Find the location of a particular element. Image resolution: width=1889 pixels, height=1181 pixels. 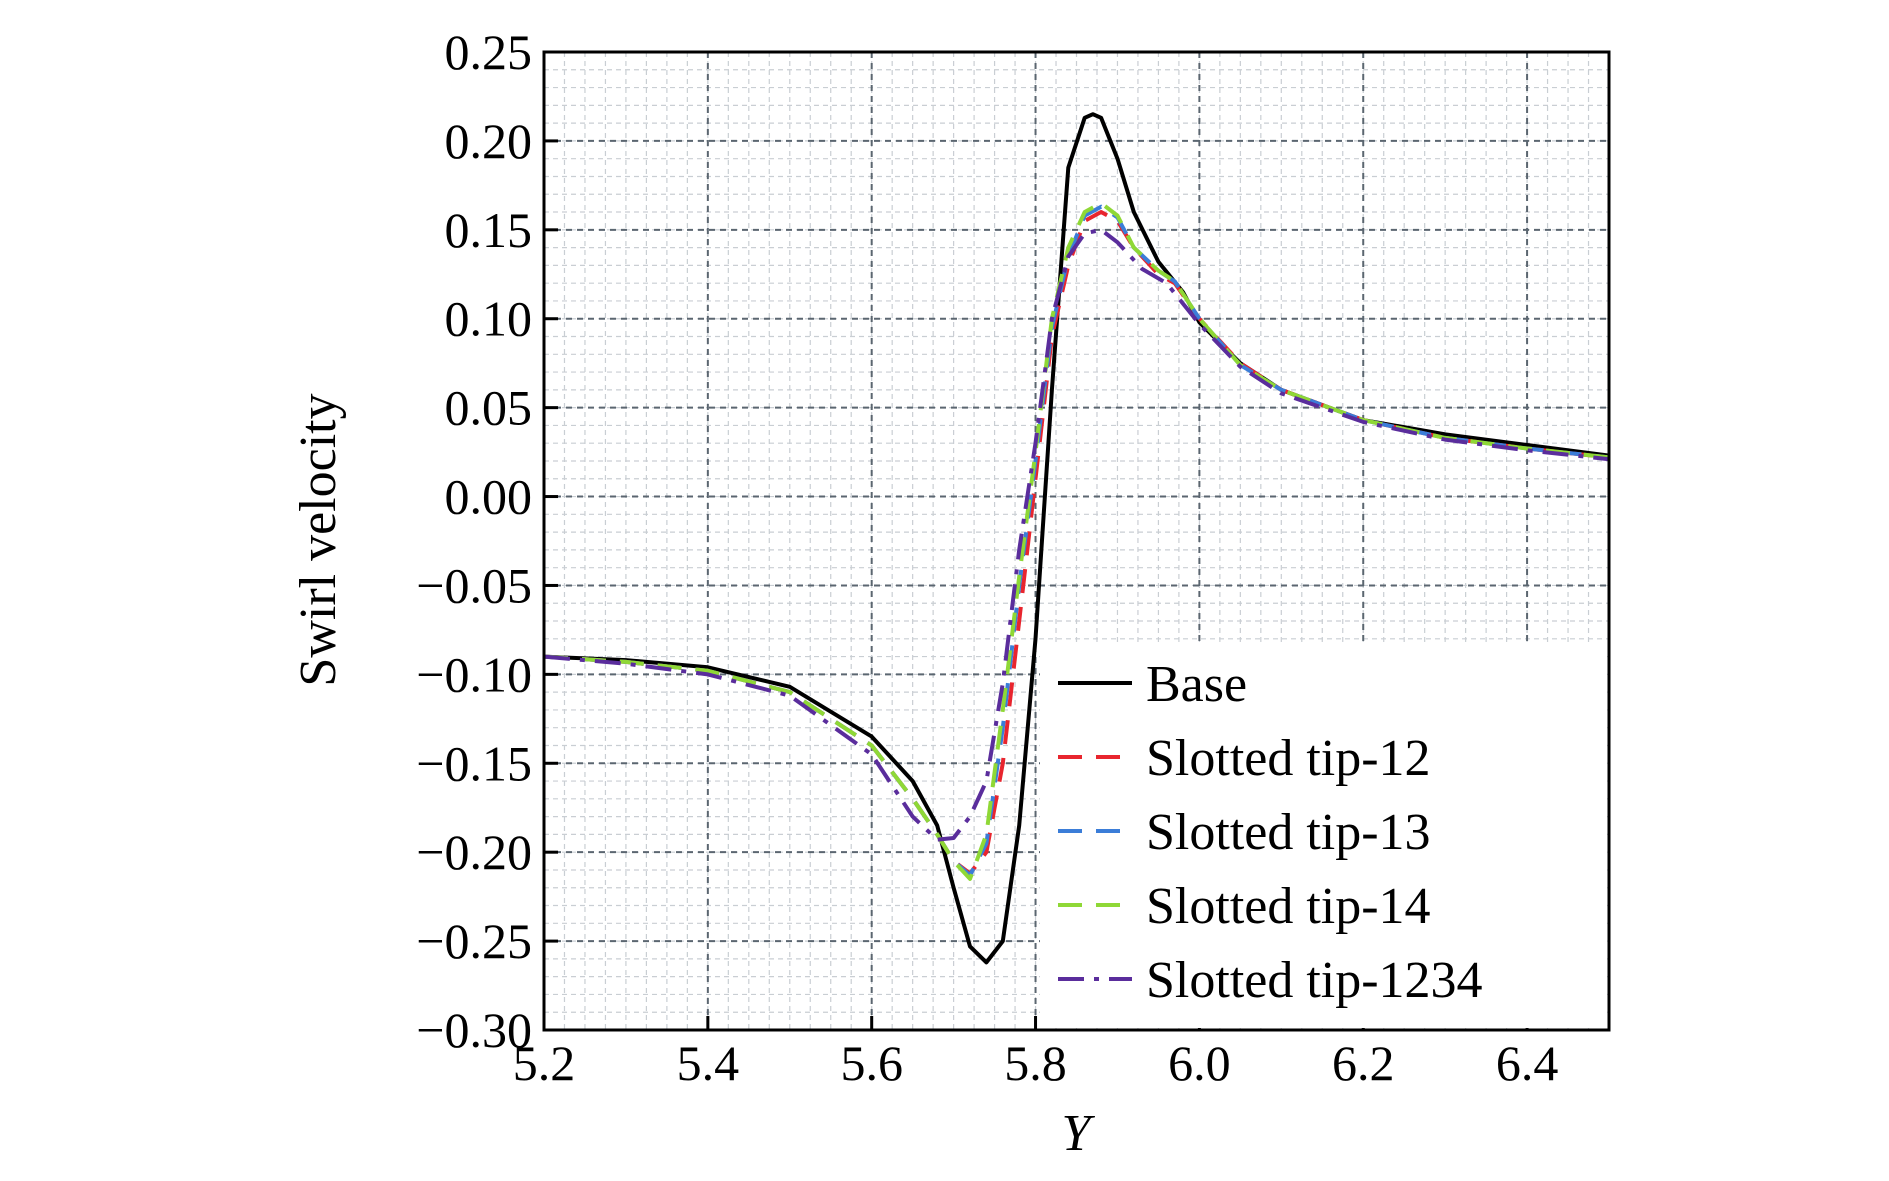

y-tick-label: 0.10 is located at coordinates (489, 319).